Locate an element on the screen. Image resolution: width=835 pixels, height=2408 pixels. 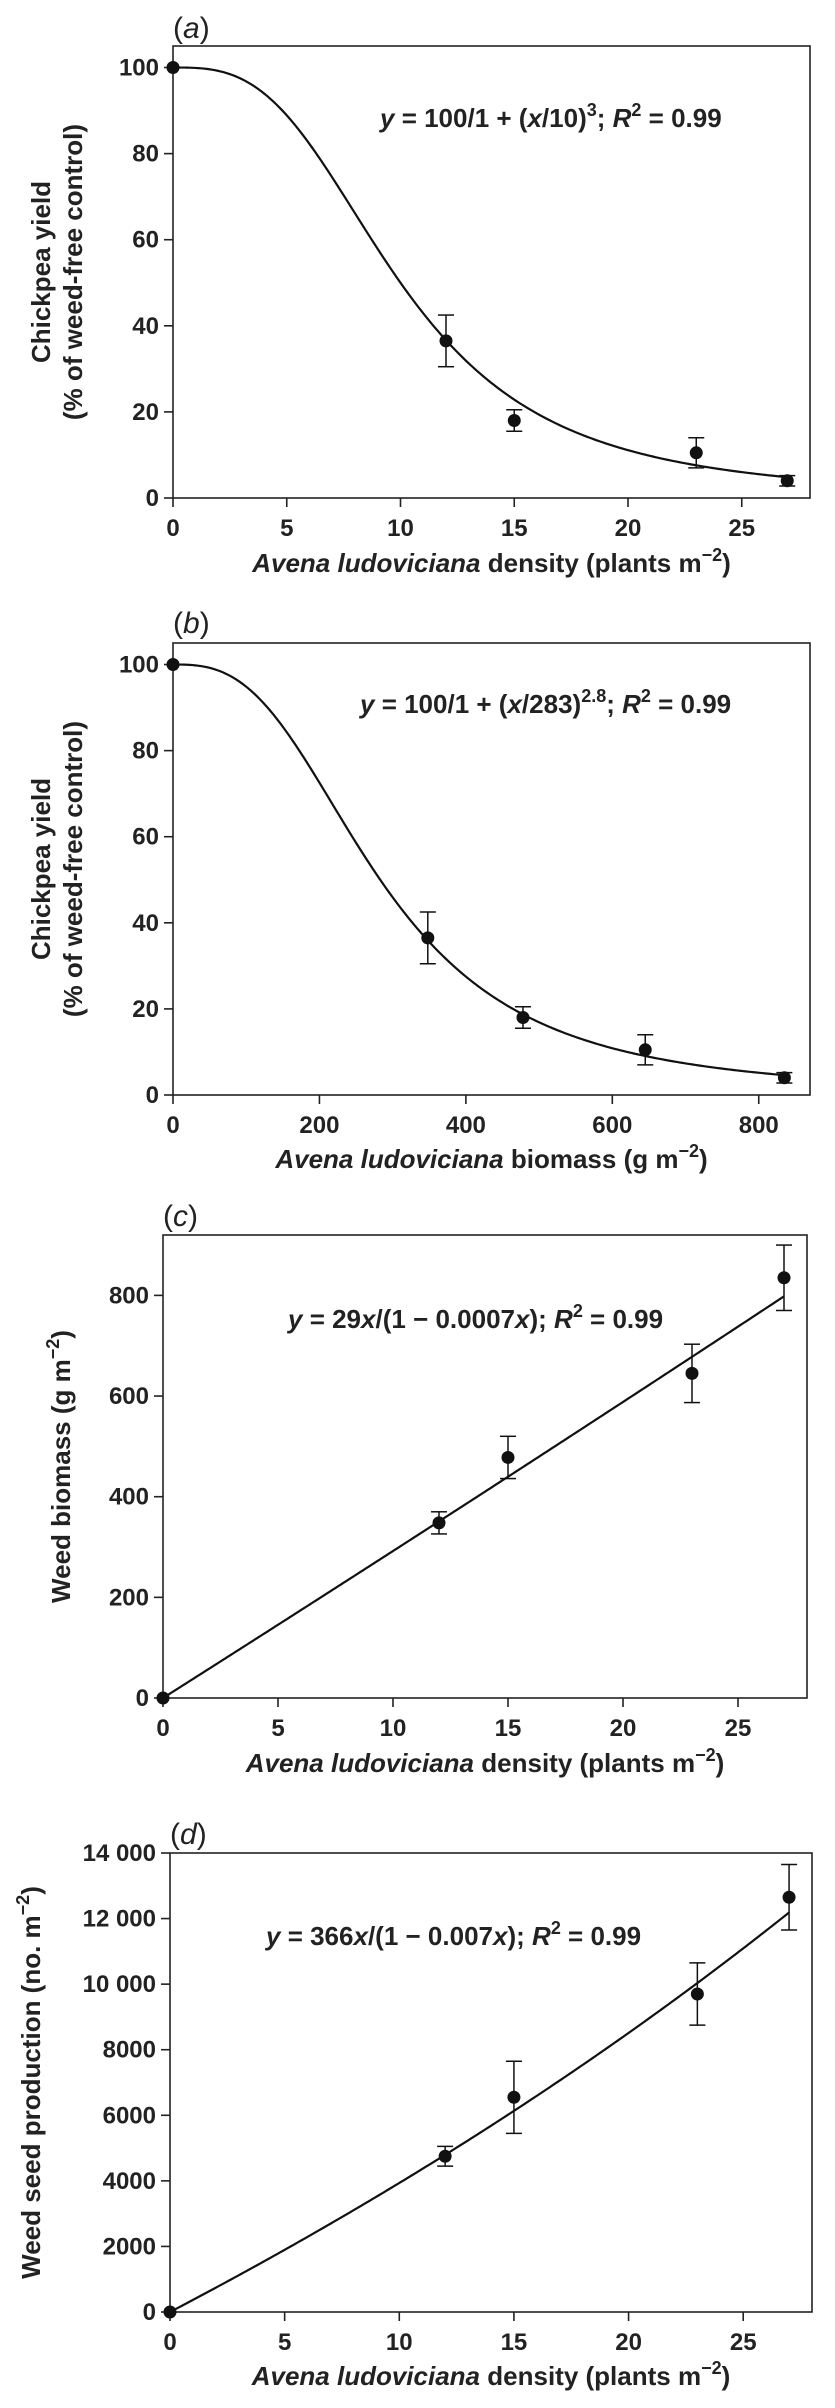
equation-label: y = 100/1 + (x/10)3; R2 = 0.99 is located at coordinates (550, 116).